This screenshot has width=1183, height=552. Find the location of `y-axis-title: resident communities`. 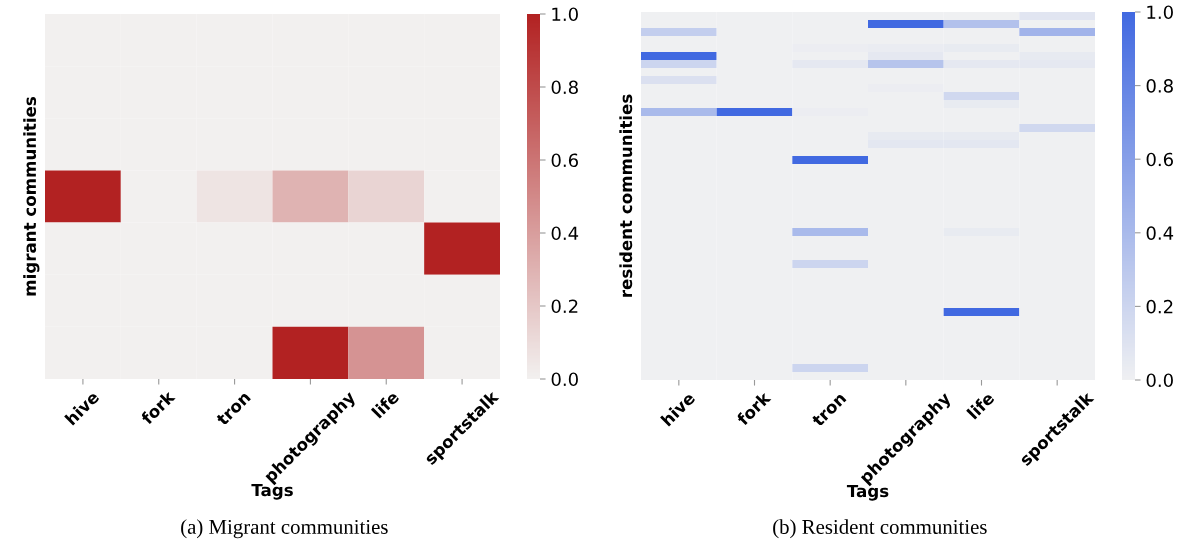

y-axis-title: resident communities is located at coordinates (626, 195).